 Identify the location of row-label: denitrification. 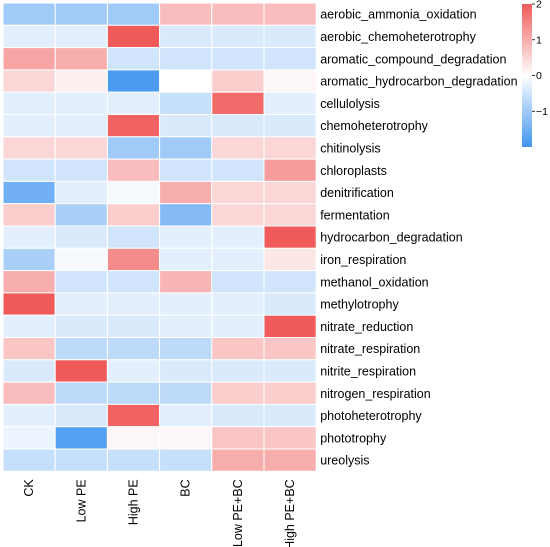
(357, 193).